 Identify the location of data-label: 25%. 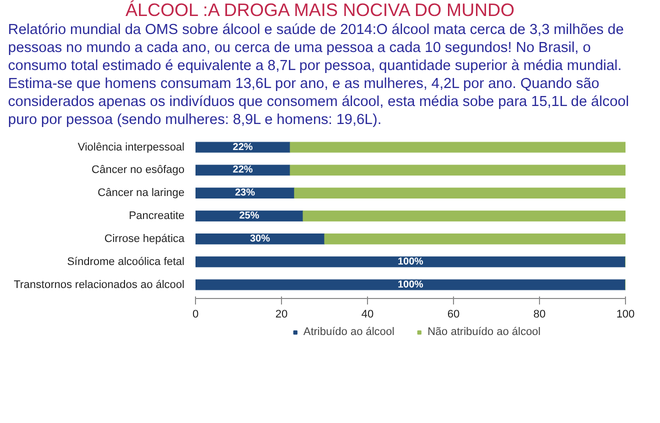
(249, 216).